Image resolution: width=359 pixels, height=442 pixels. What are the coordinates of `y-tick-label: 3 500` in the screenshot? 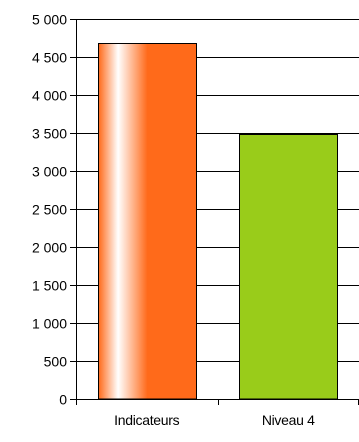 It's located at (49, 134).